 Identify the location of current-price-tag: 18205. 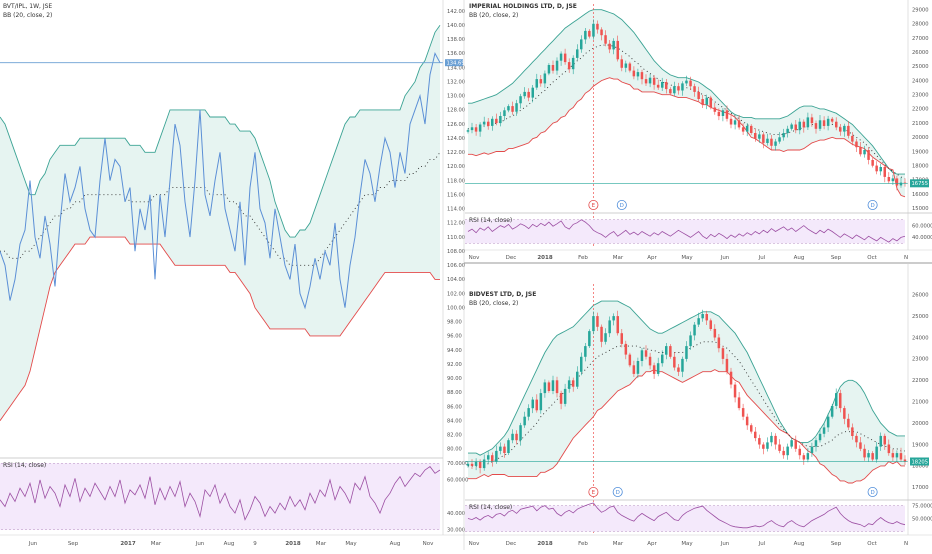
(919, 461).